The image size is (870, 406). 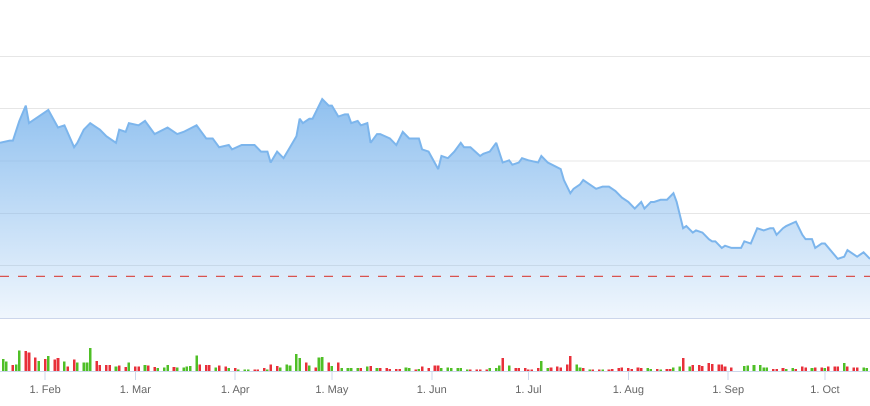 I want to click on x-tick-label: 1. Mar, so click(x=136, y=390).